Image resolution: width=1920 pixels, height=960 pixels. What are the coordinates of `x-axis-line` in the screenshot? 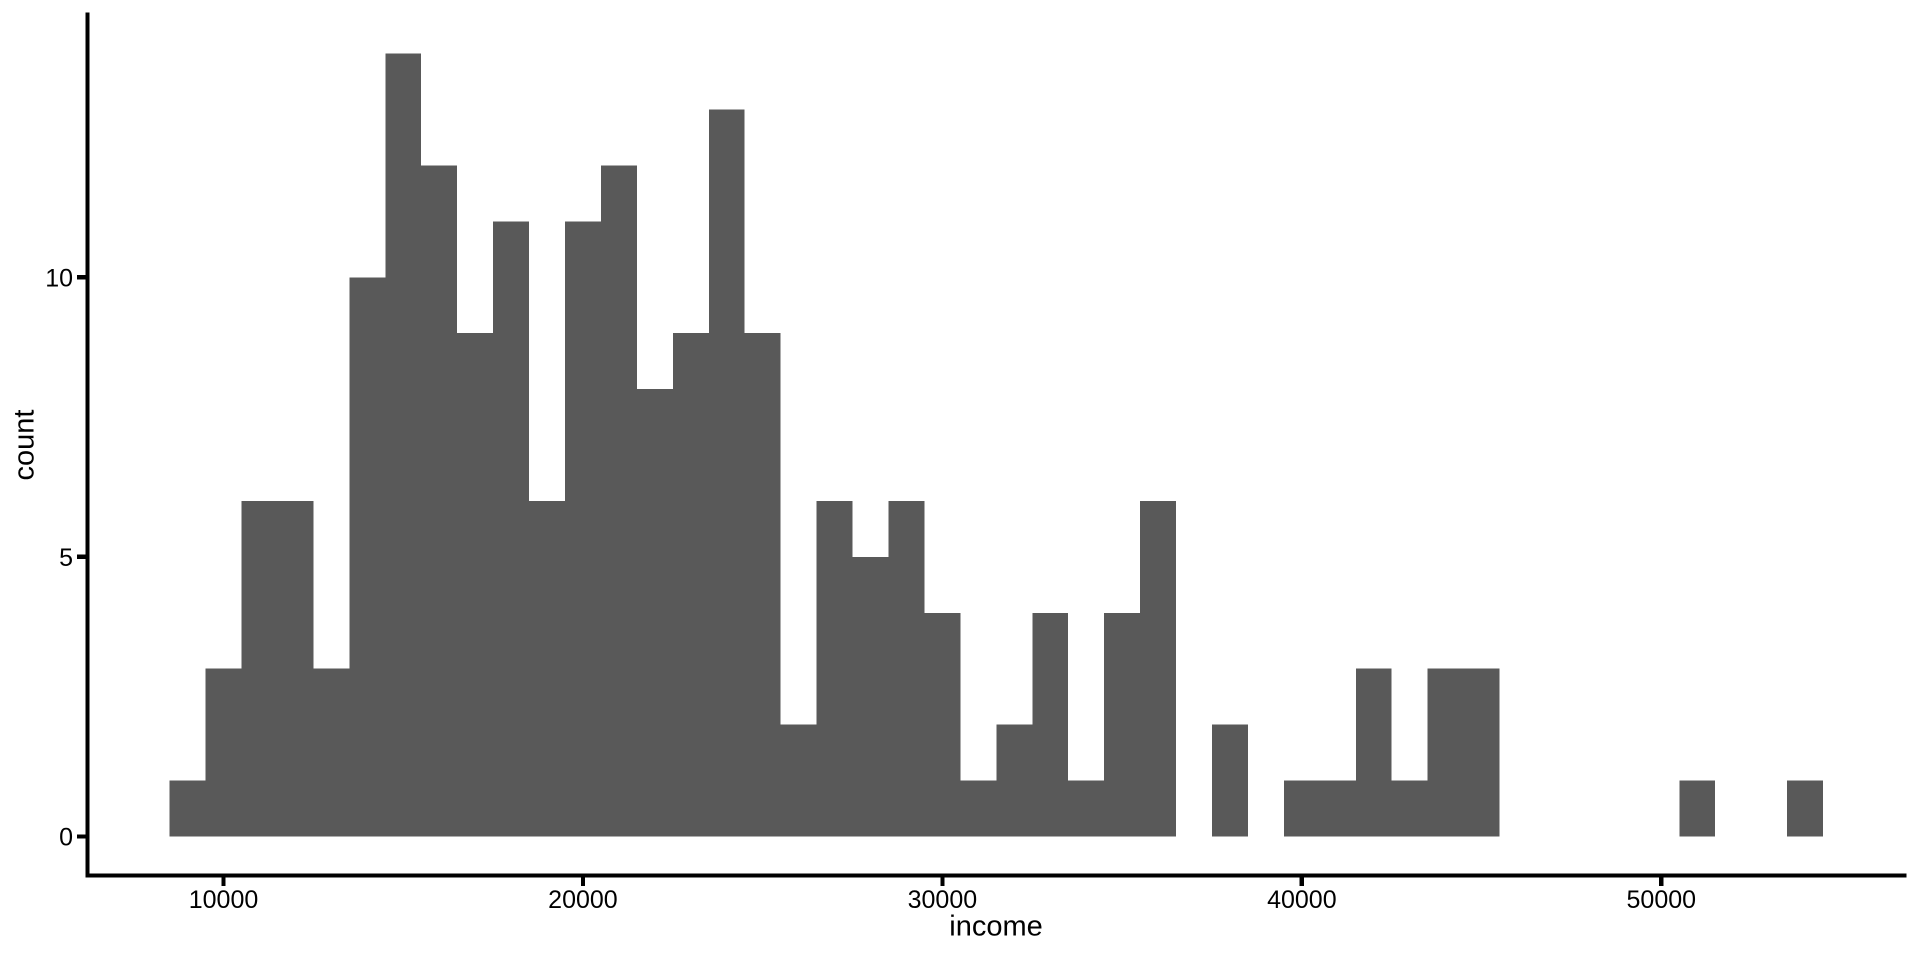 It's located at (996, 875).